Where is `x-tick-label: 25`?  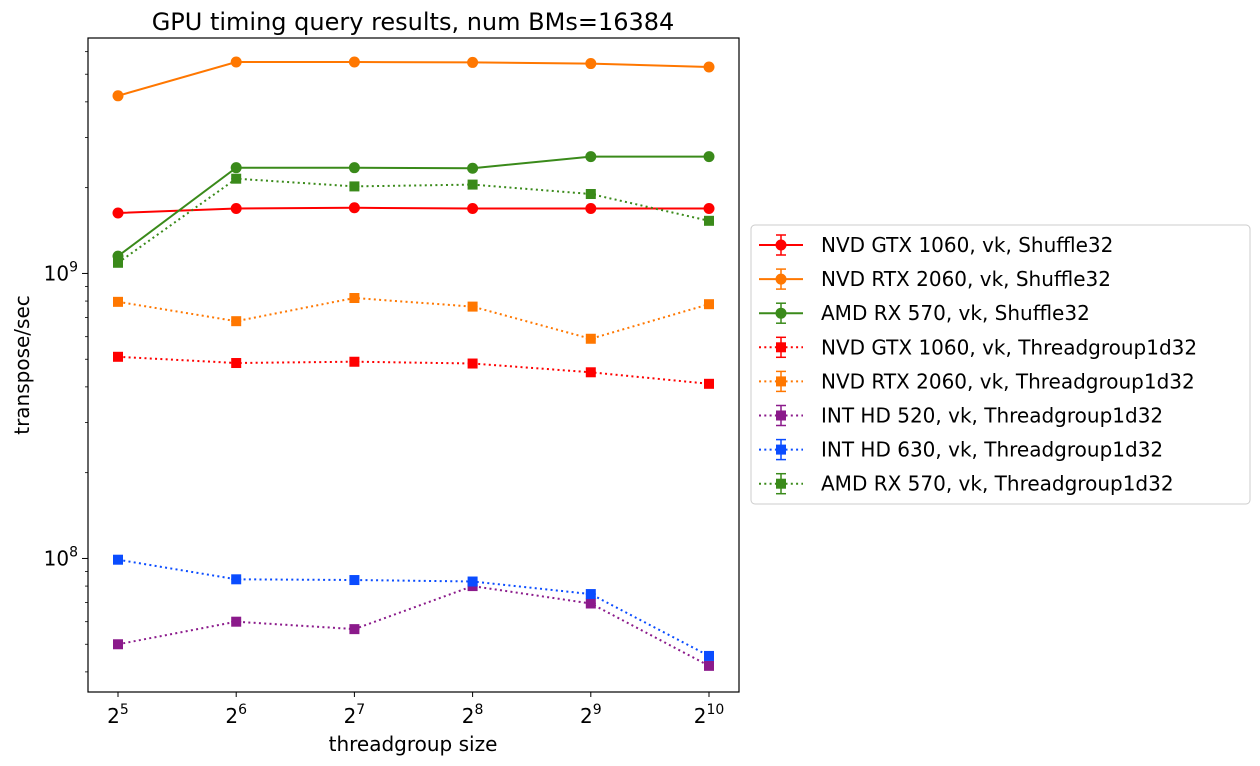
x-tick-label: 25 is located at coordinates (118, 715).